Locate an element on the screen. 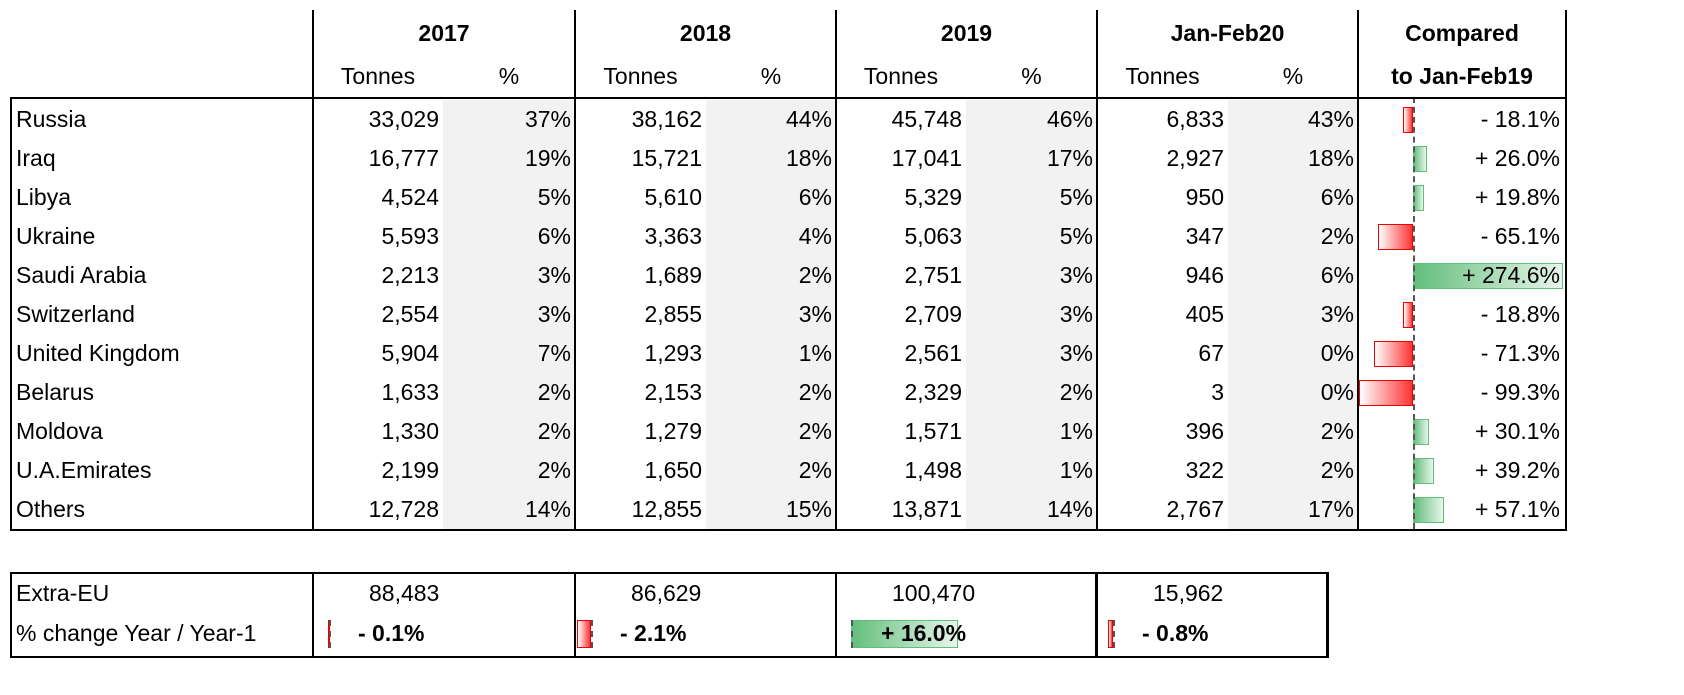  cell: 2,199 is located at coordinates (410, 470).